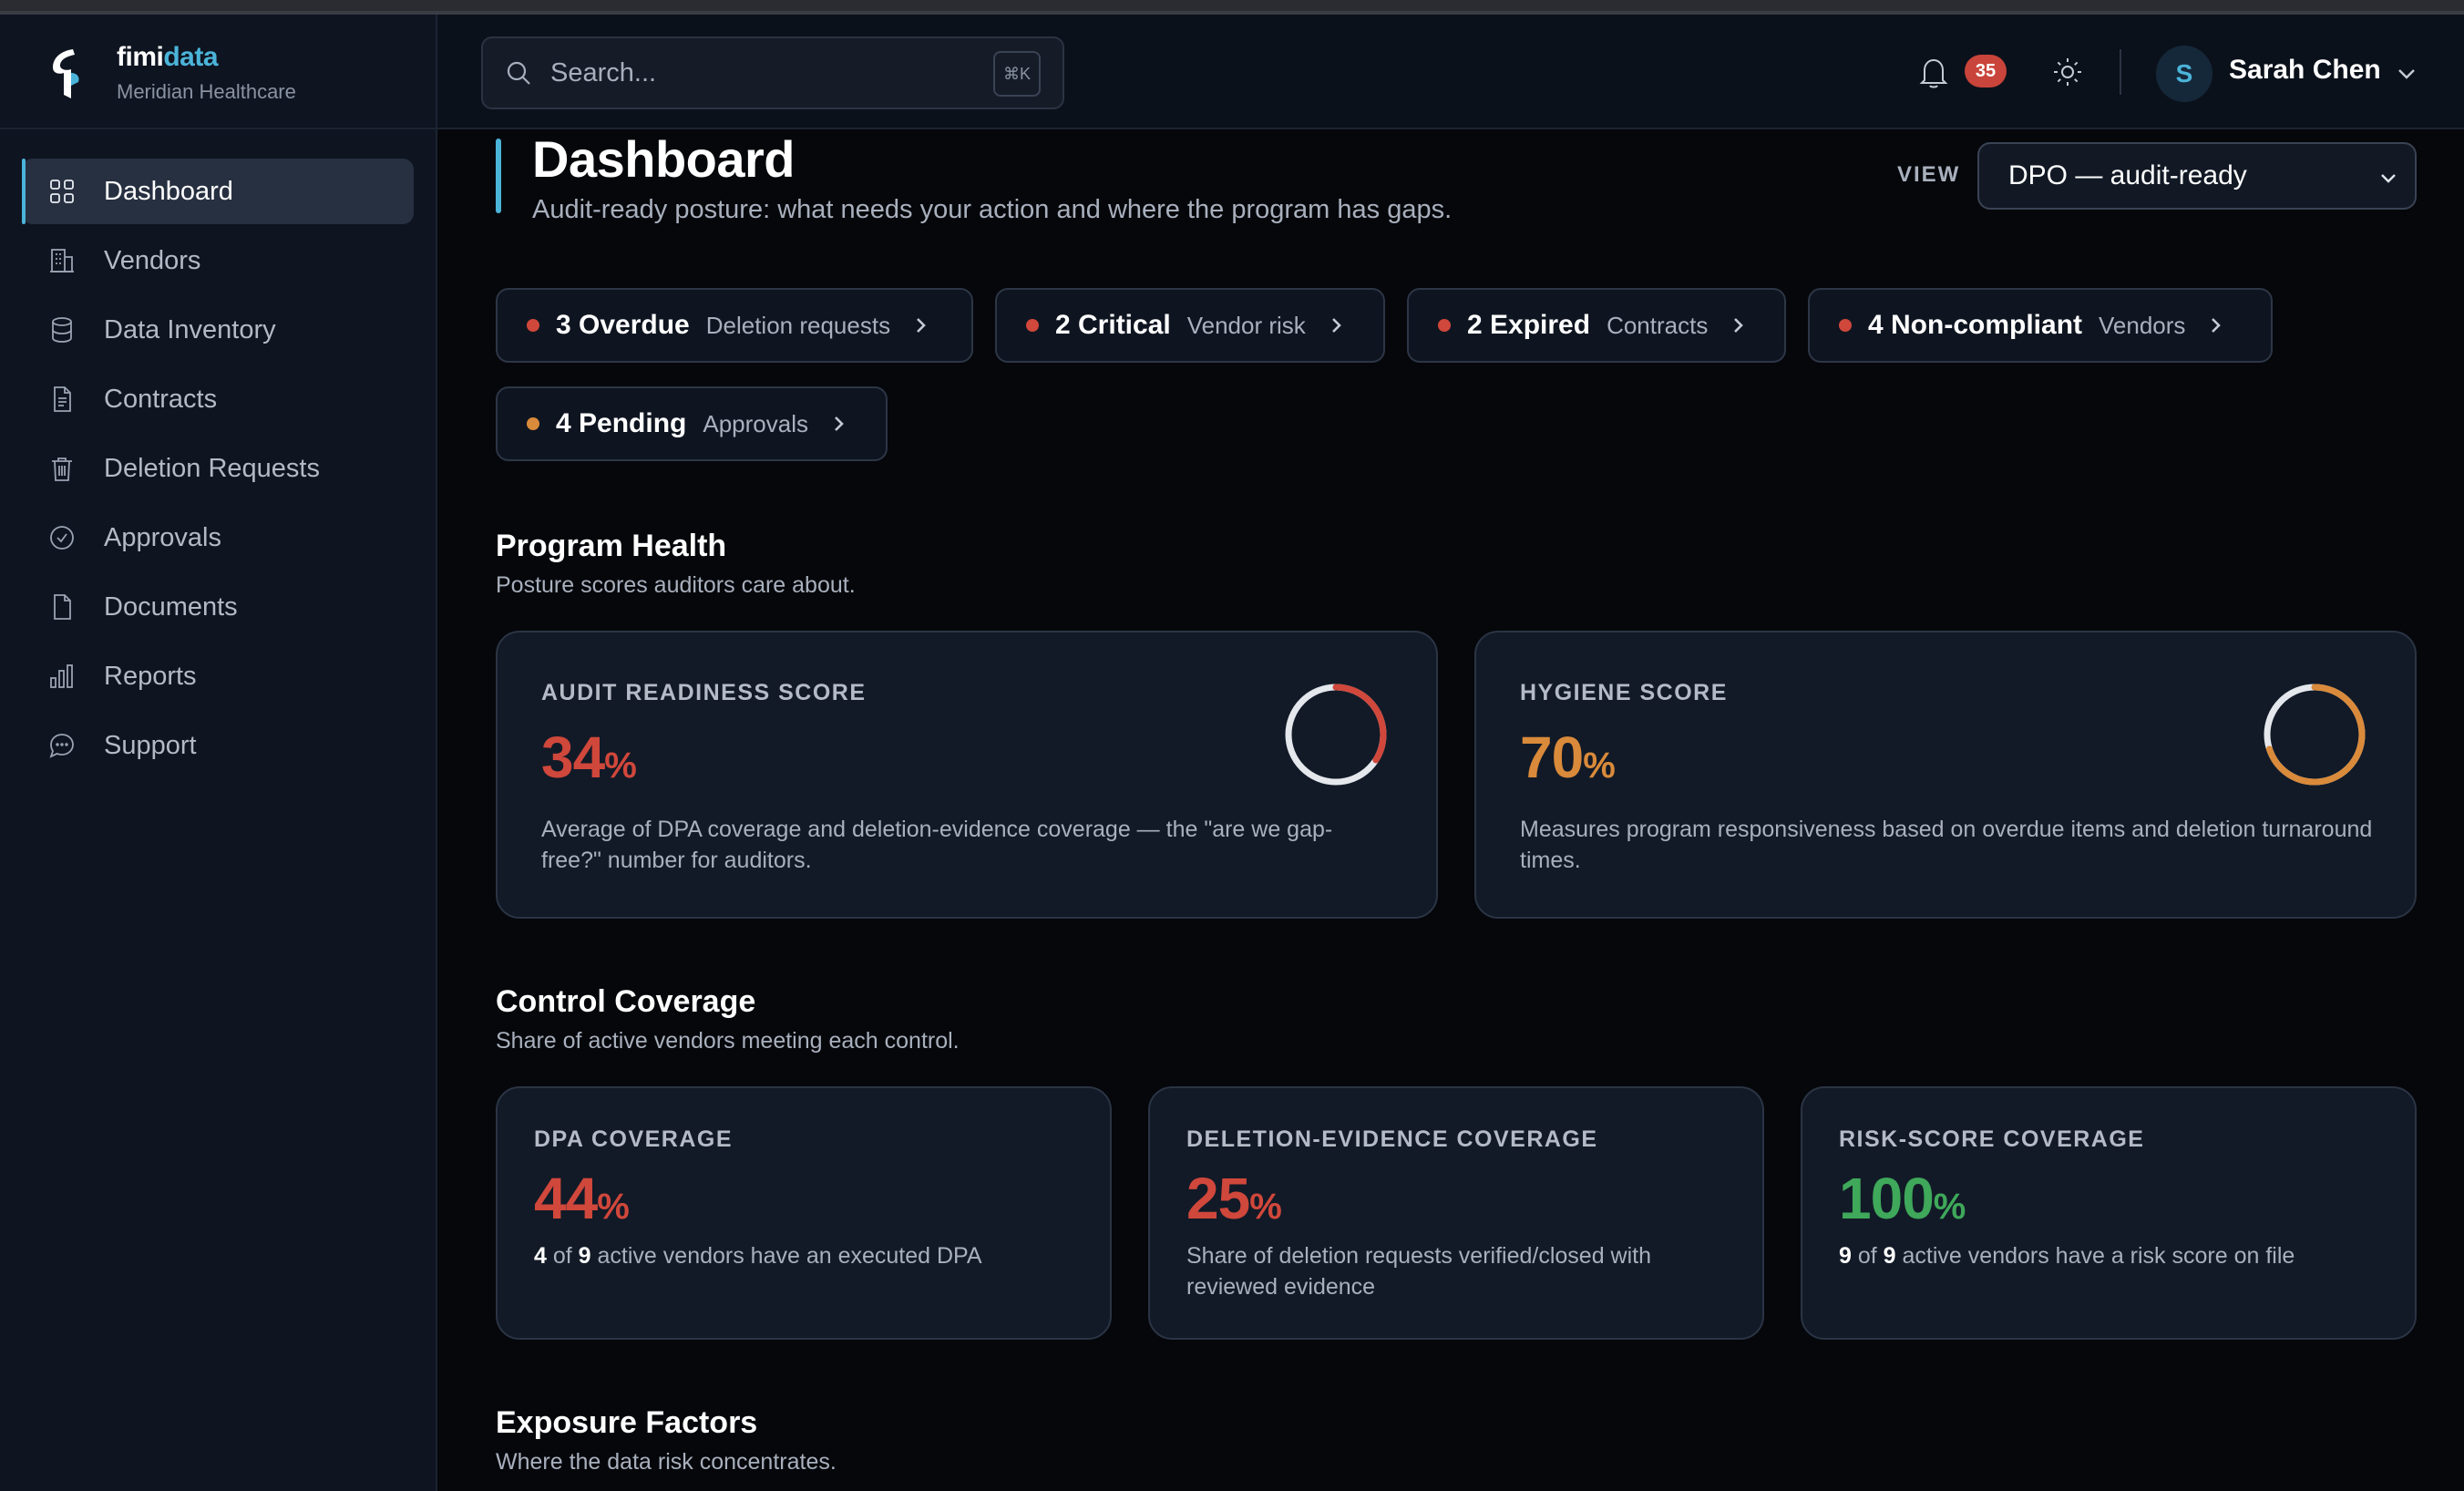  What do you see at coordinates (2406, 74) in the screenshot?
I see `user-menu-button` at bounding box center [2406, 74].